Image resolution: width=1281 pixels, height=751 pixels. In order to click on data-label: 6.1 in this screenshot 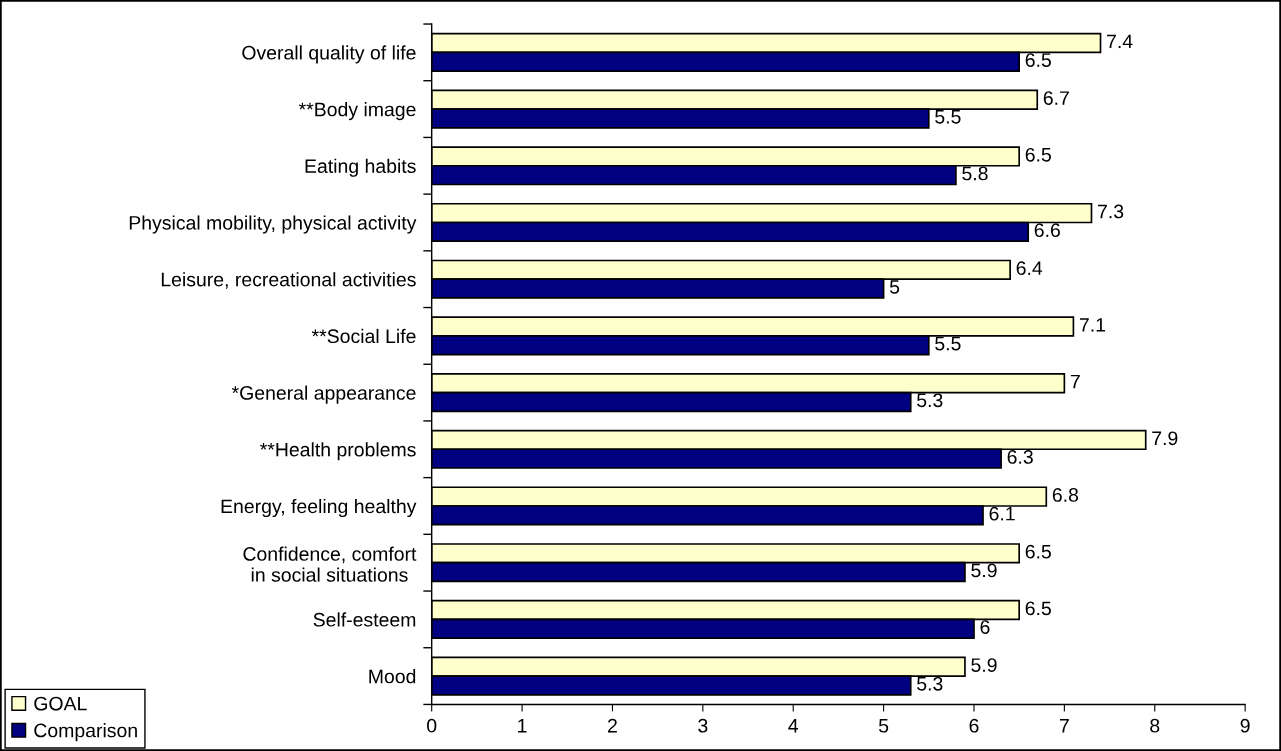, I will do `click(1002, 513)`.